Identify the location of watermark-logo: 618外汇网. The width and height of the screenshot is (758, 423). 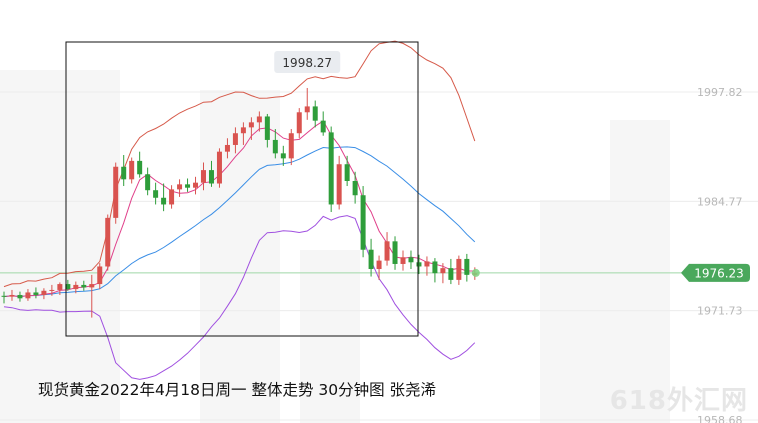
(678, 401).